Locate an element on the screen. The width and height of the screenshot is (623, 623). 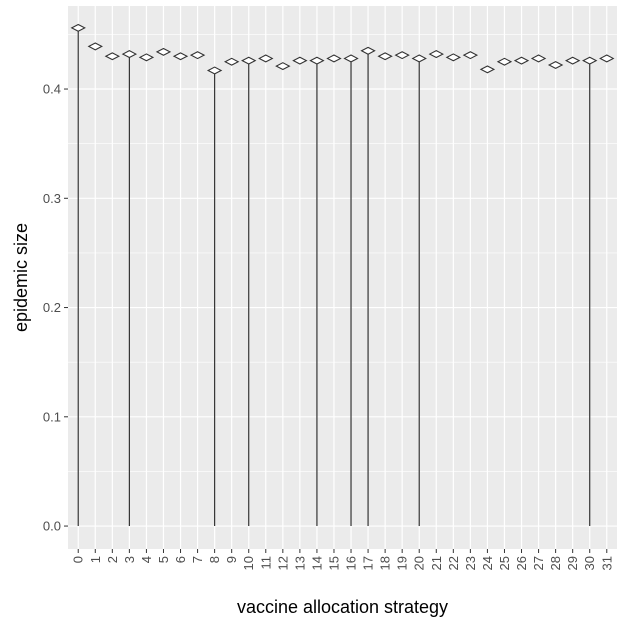
x-tick-label: 14 is located at coordinates (316, 563).